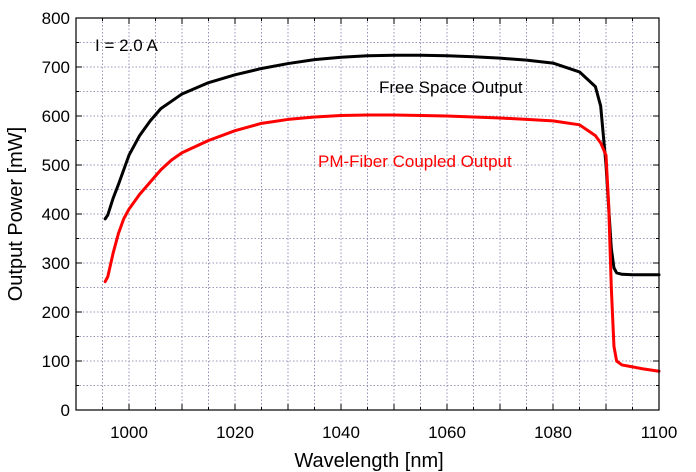  Describe the element at coordinates (56, 361) in the screenshot. I see `y-tick-label: 100` at that location.